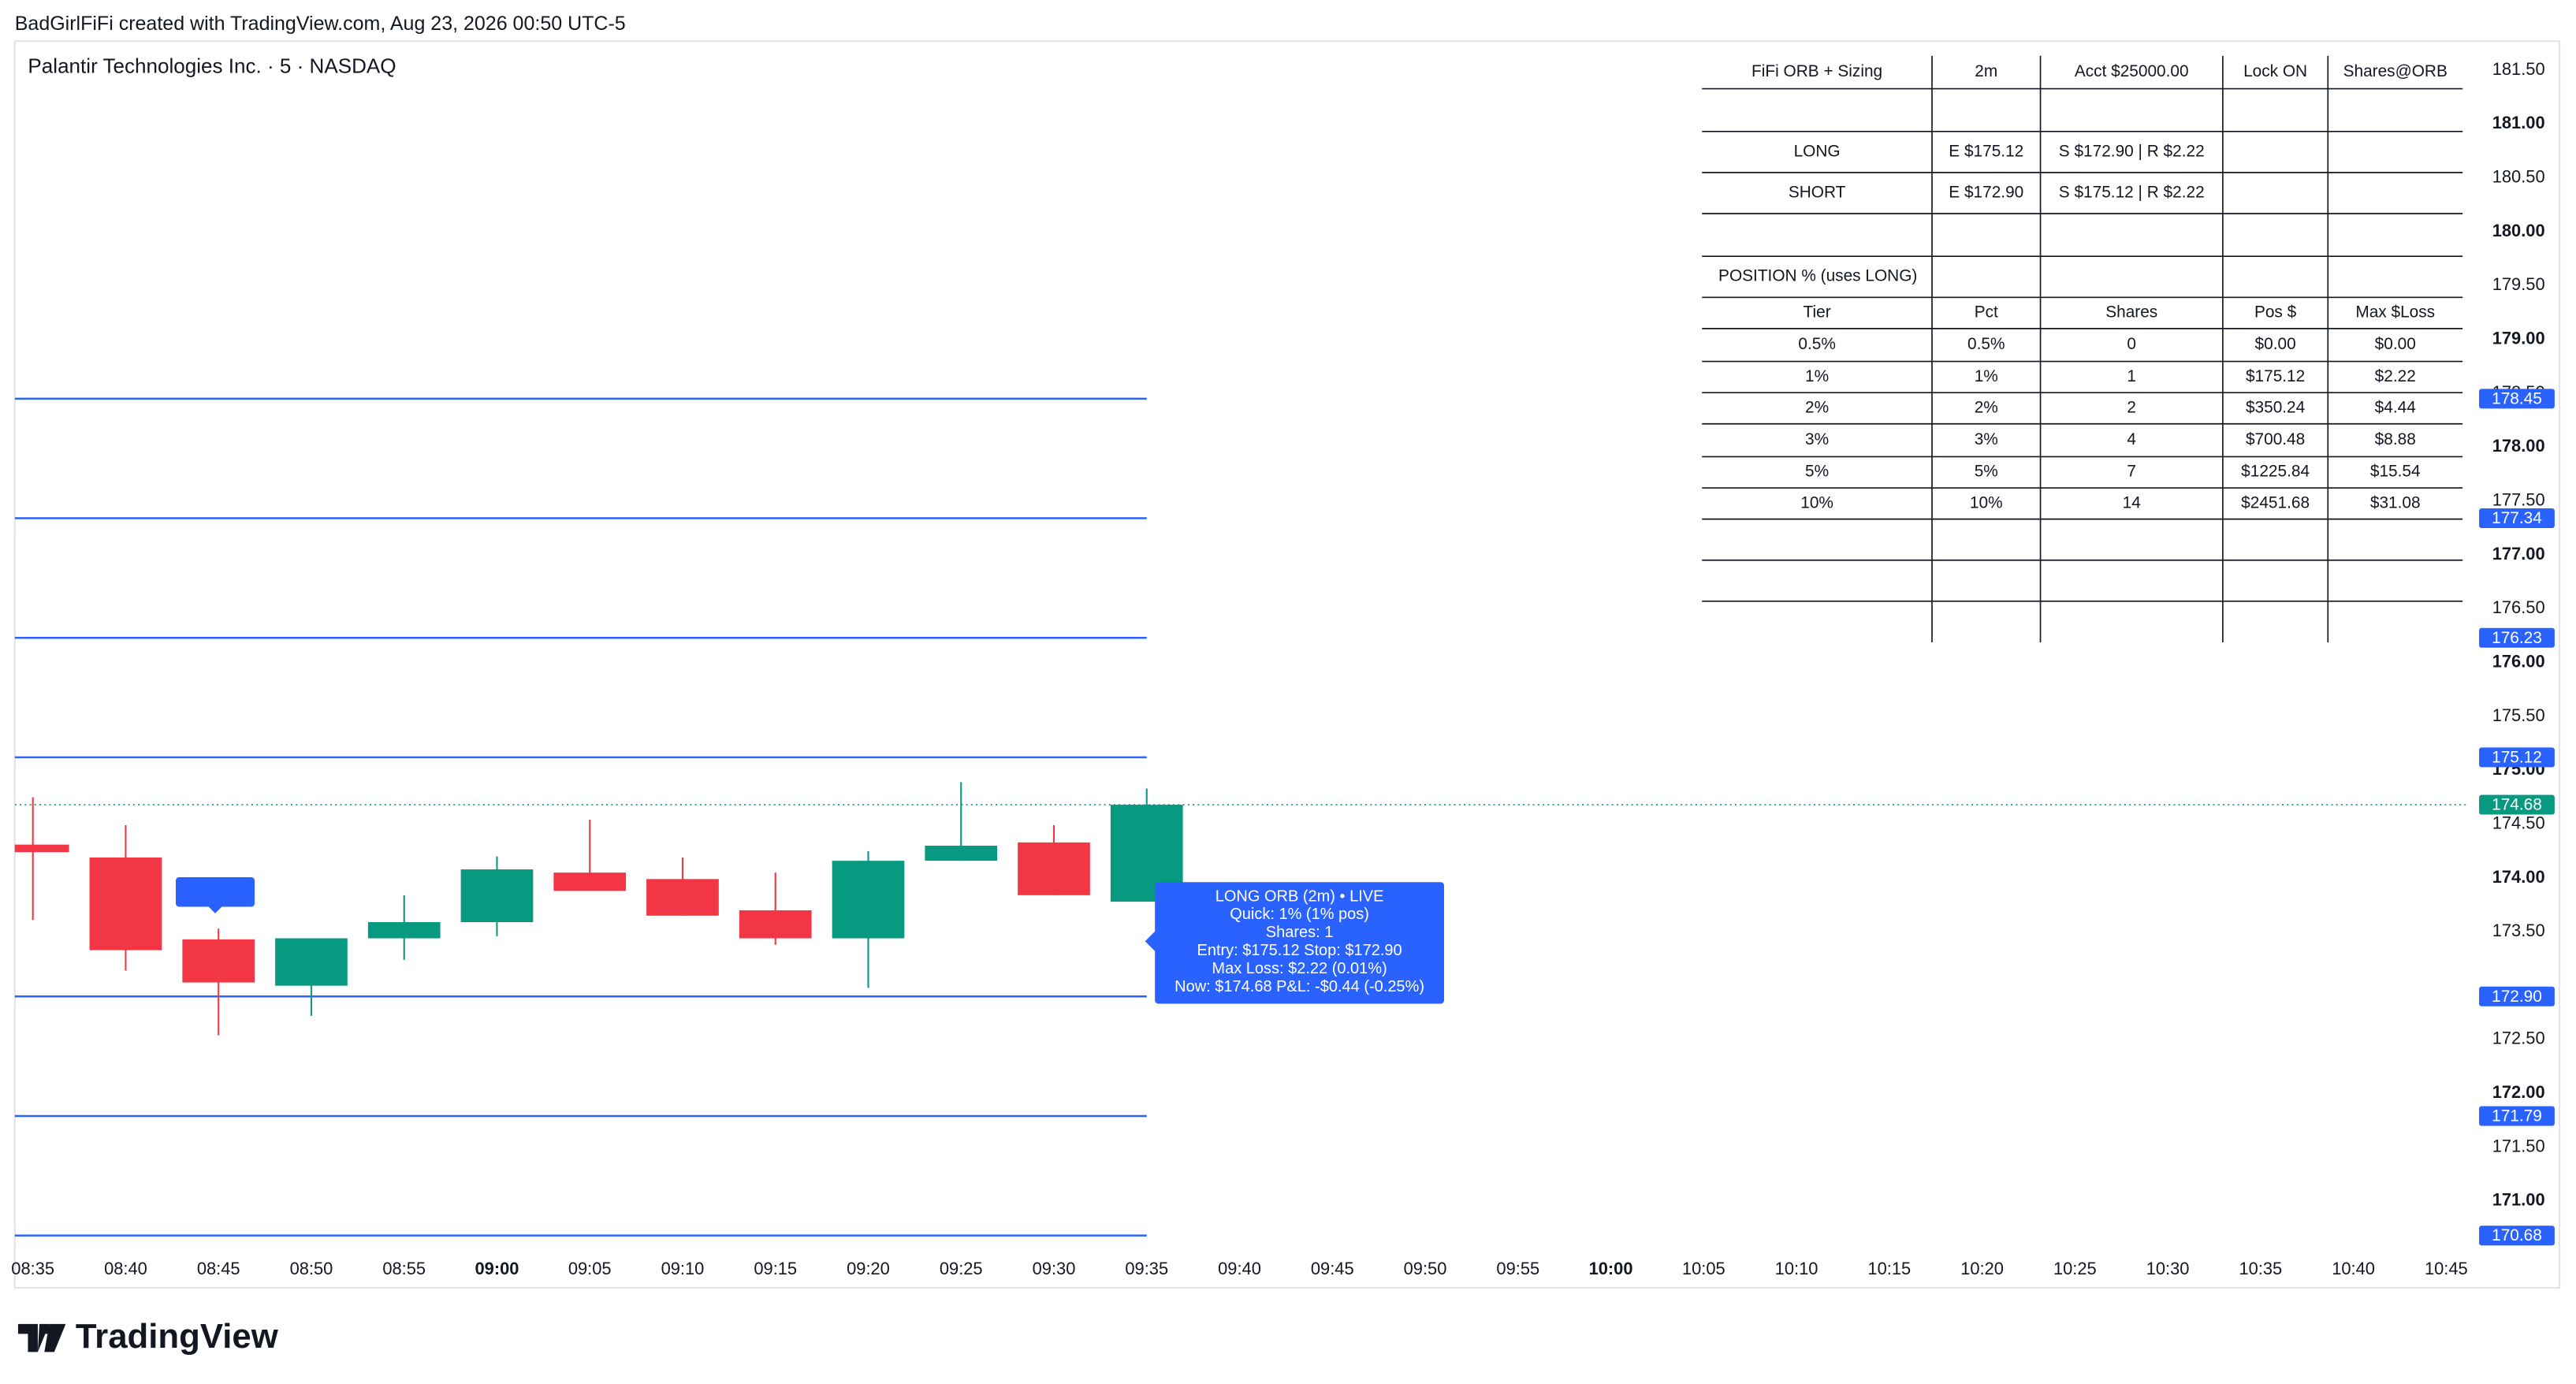 The image size is (2576, 1384). What do you see at coordinates (2275, 71) in the screenshot?
I see `table-cell: Lock ON` at bounding box center [2275, 71].